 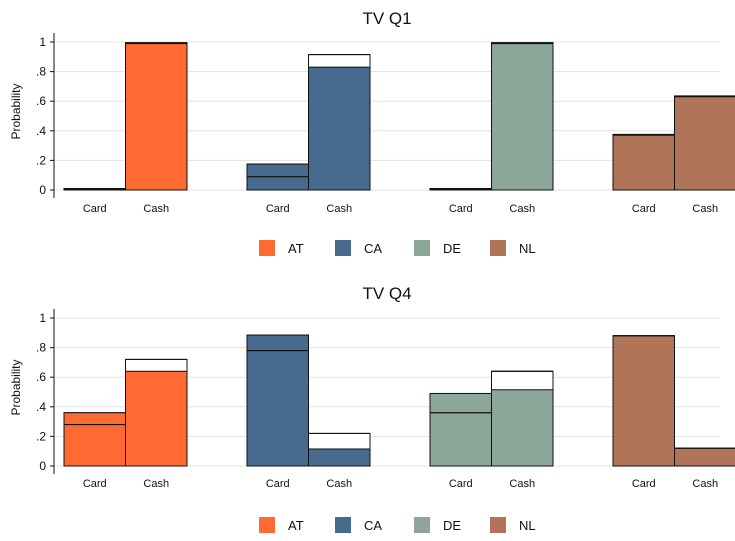 What do you see at coordinates (460, 429) in the screenshot?
I see `bar-de-card` at bounding box center [460, 429].